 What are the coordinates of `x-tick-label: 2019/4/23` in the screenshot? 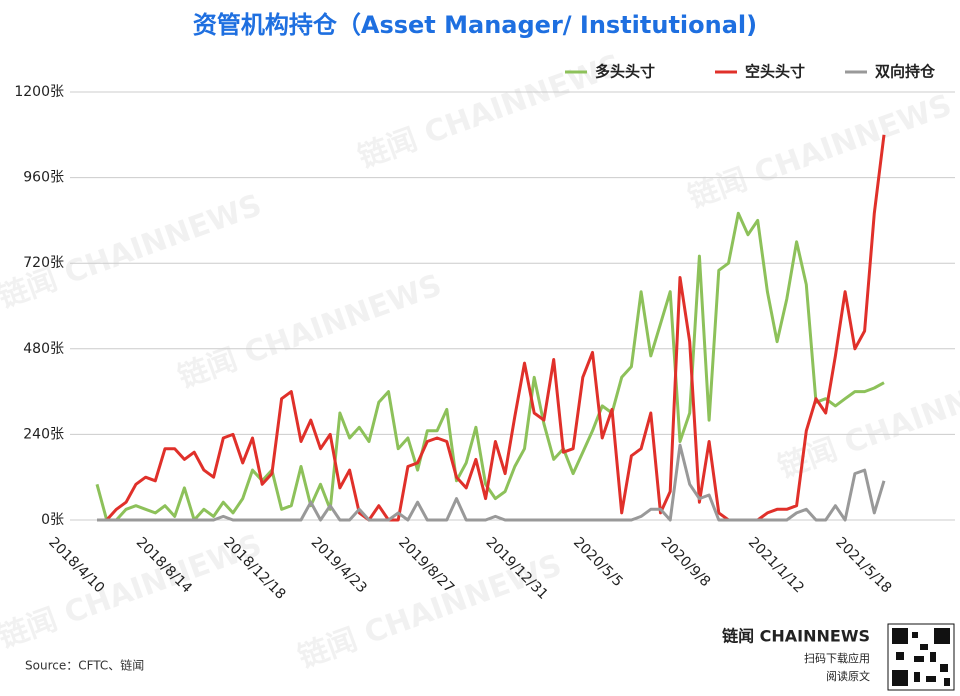 It's located at (339, 565).